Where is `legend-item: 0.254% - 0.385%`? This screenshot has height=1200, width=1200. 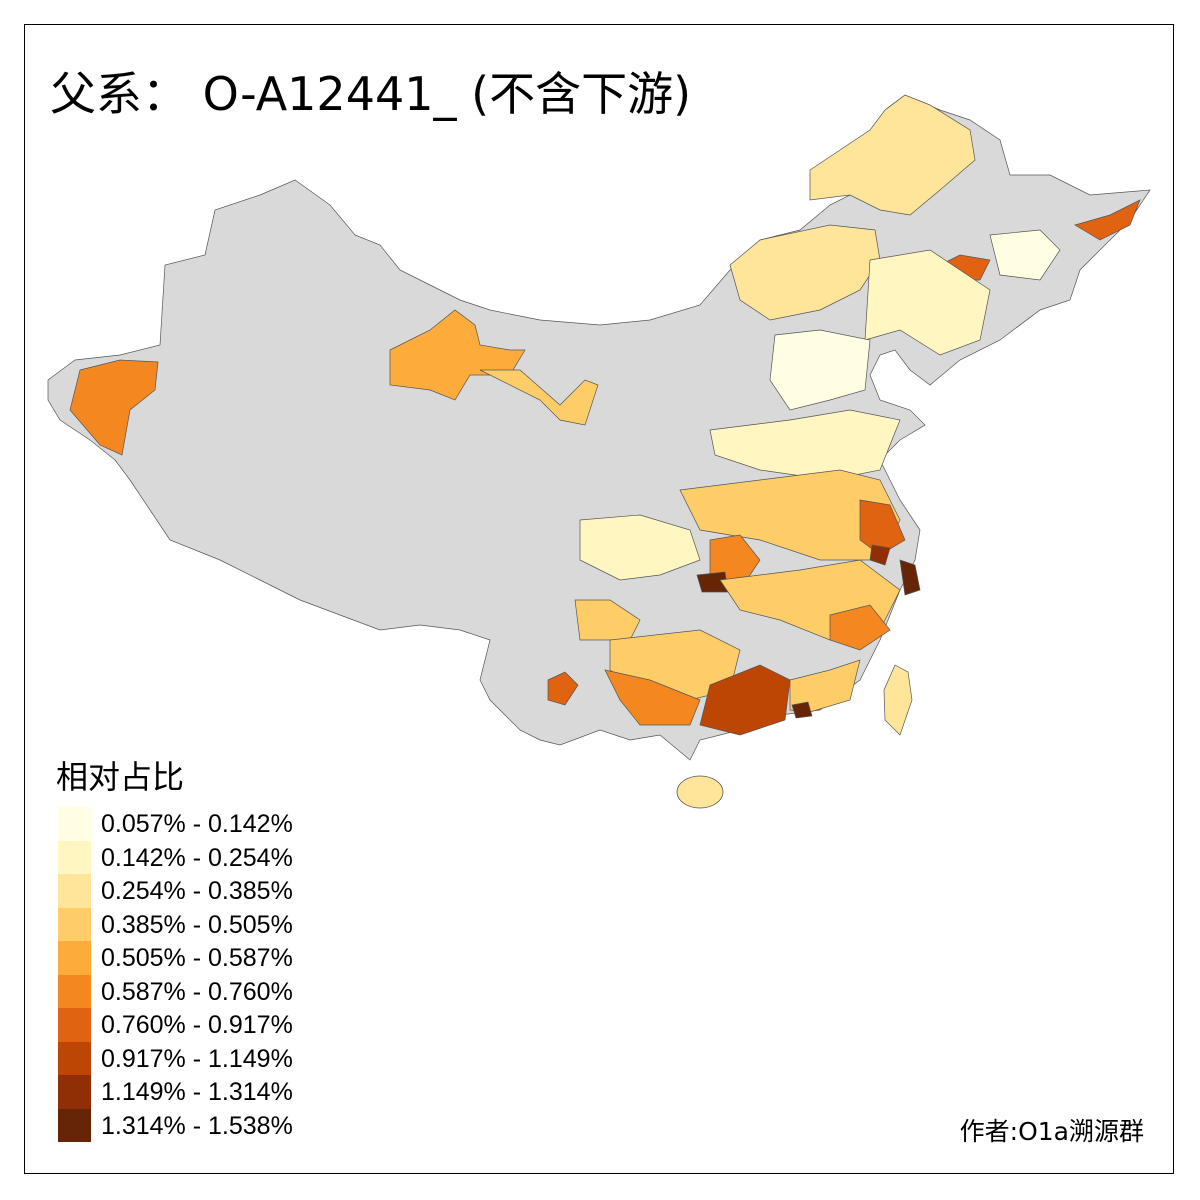
legend-item: 0.254% - 0.385% is located at coordinates (208, 891).